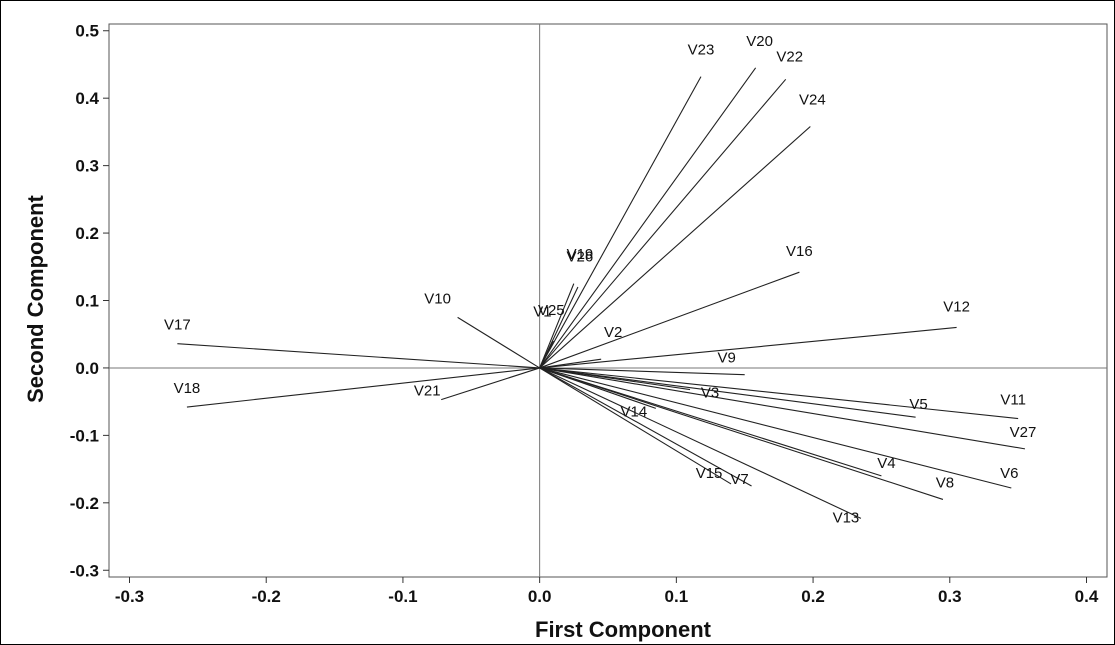  Describe the element at coordinates (87, 233) in the screenshot. I see `y-tick-label: 0.2` at that location.